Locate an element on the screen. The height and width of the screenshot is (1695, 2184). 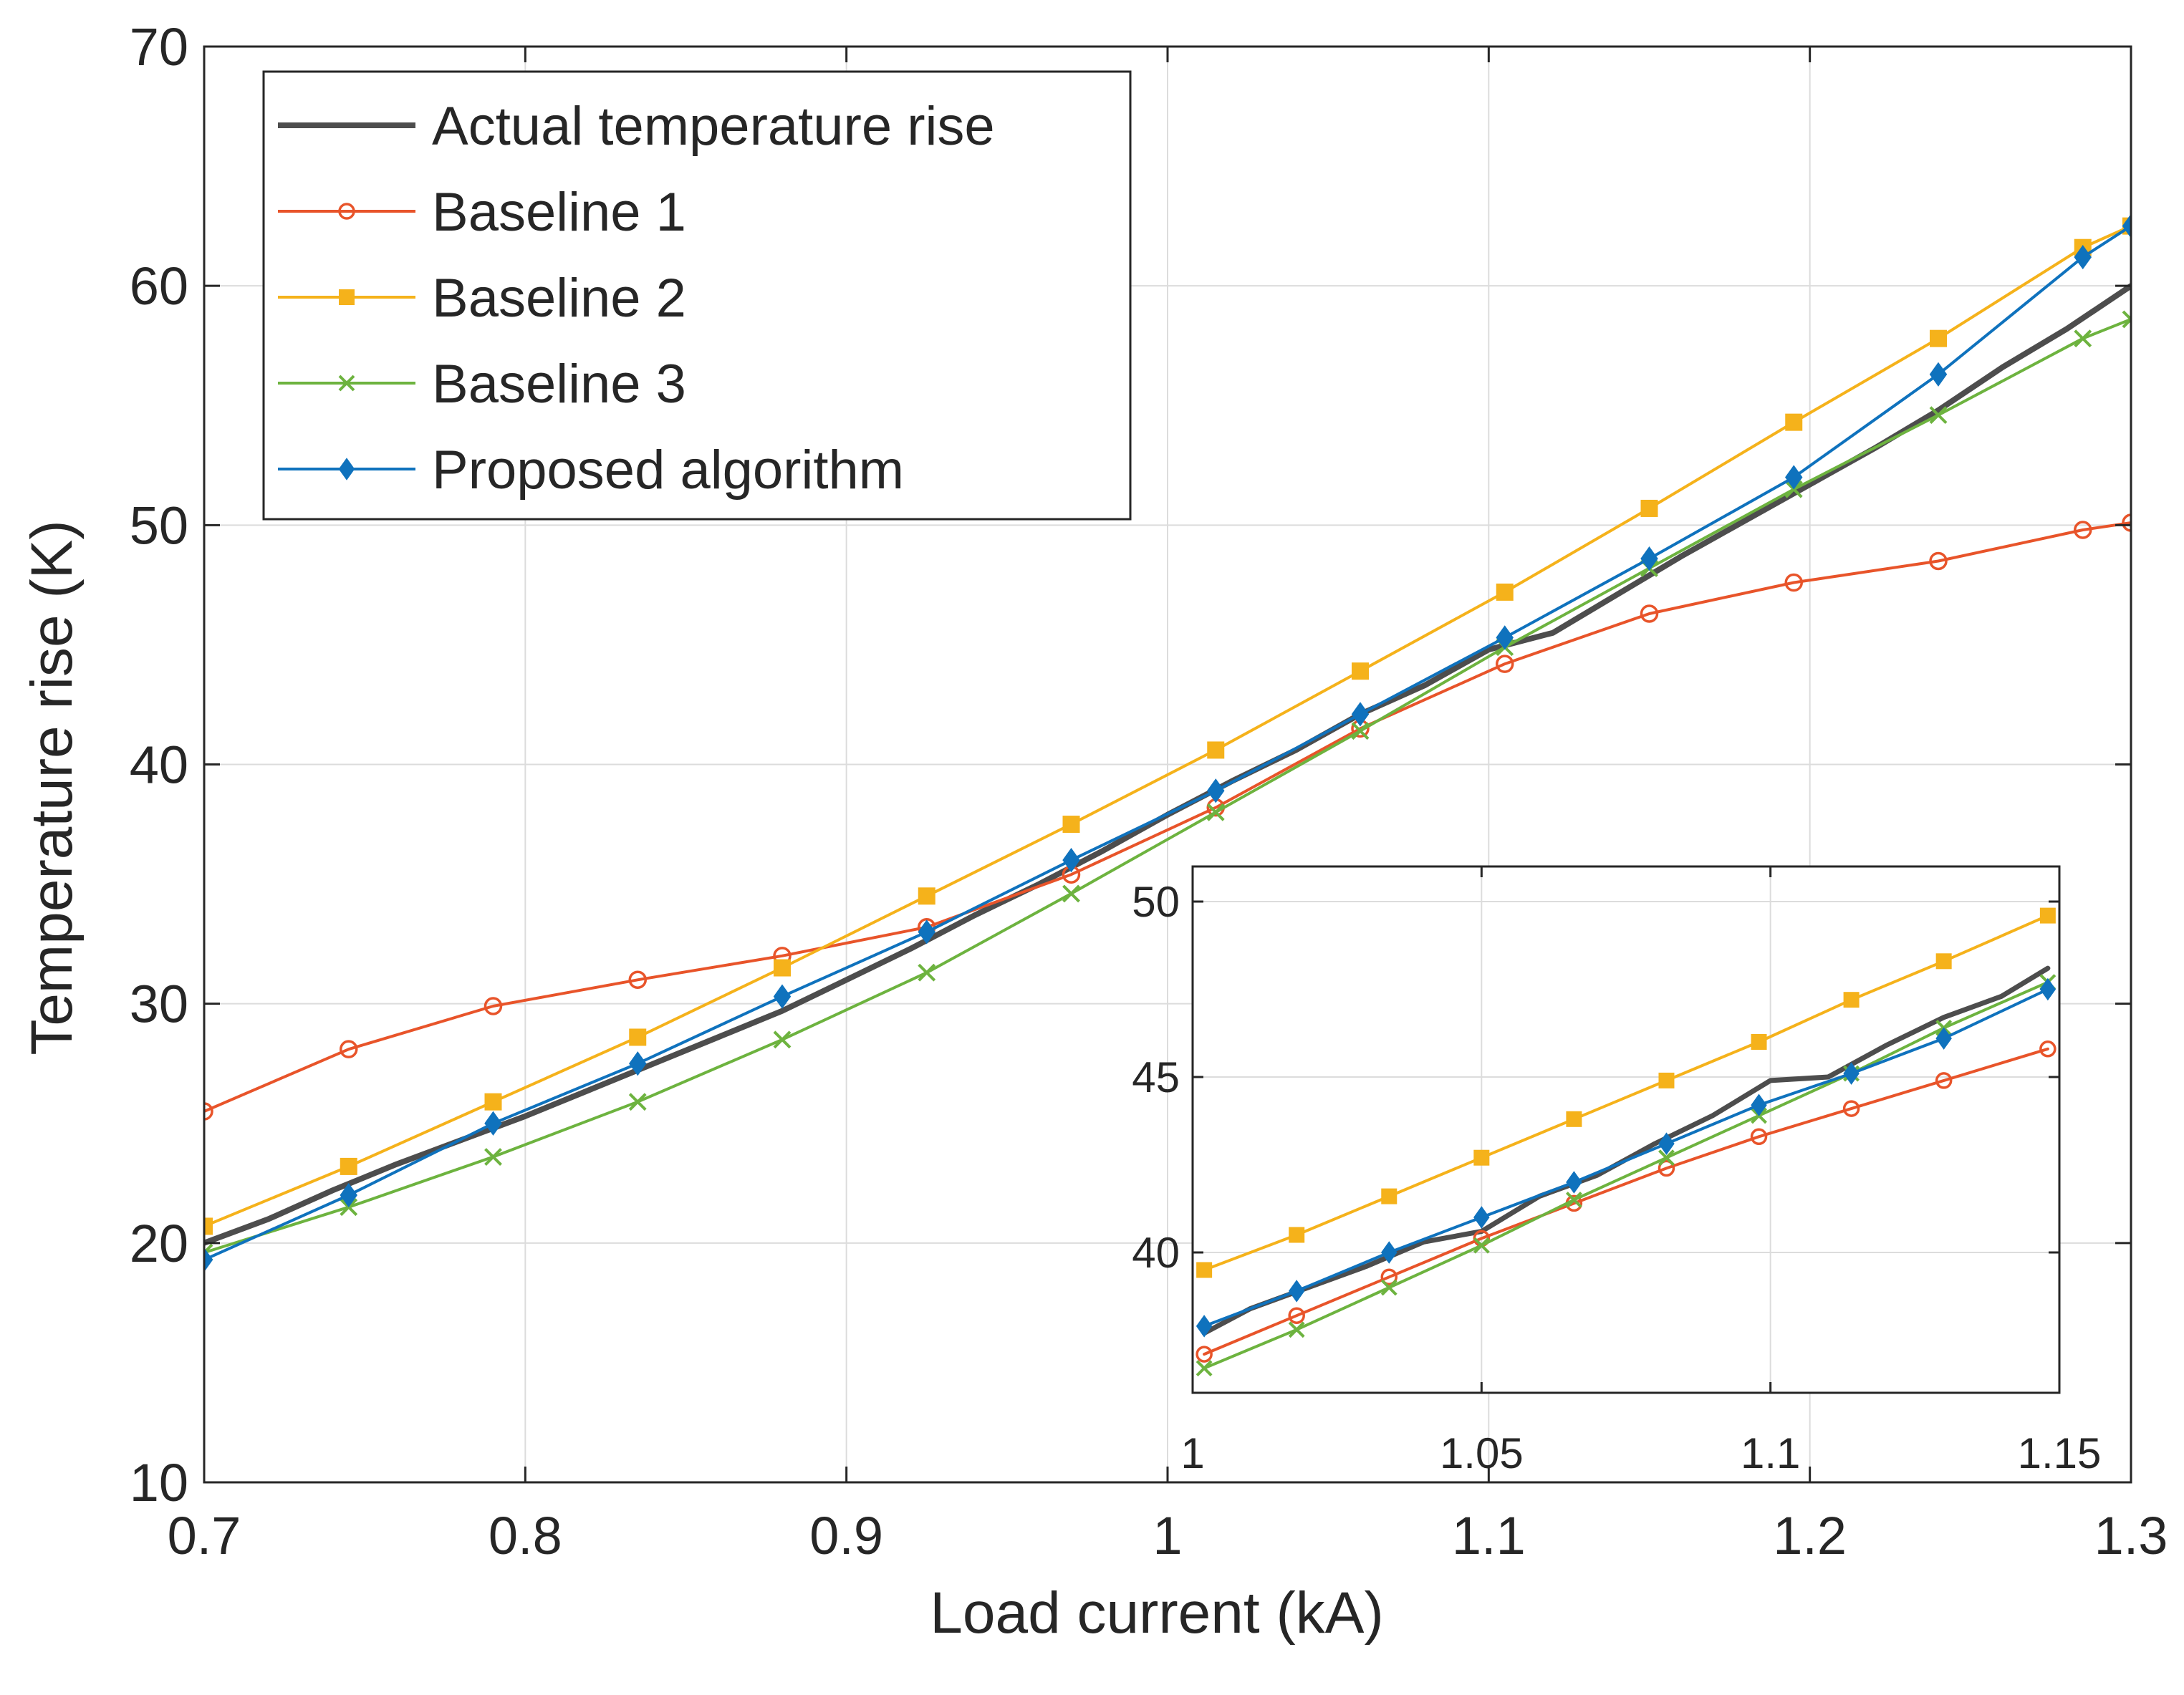
inset-series-group is located at coordinates (1626, 1142).